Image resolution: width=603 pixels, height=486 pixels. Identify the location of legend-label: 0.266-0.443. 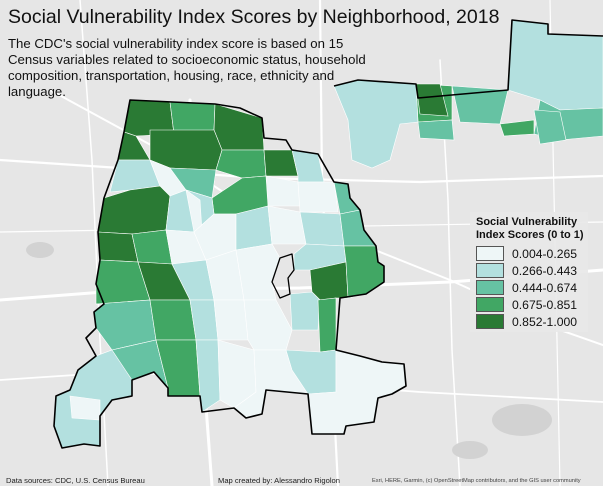
(545, 271).